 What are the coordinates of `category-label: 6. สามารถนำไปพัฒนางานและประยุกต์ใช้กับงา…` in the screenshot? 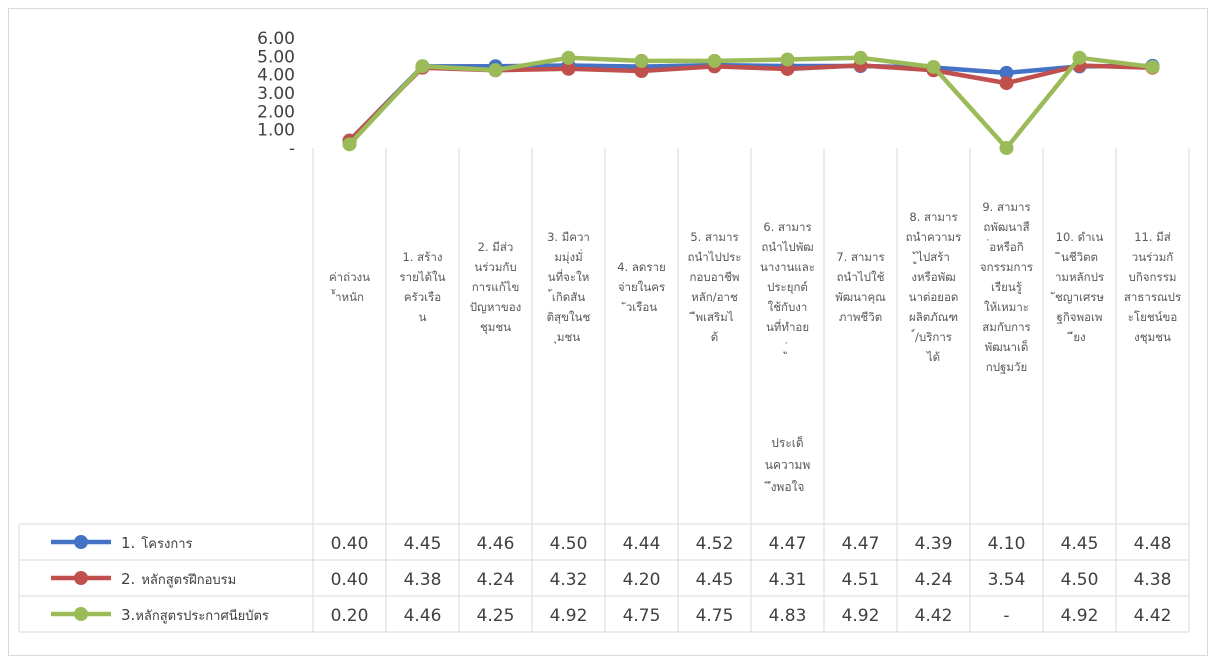 It's located at (787, 287).